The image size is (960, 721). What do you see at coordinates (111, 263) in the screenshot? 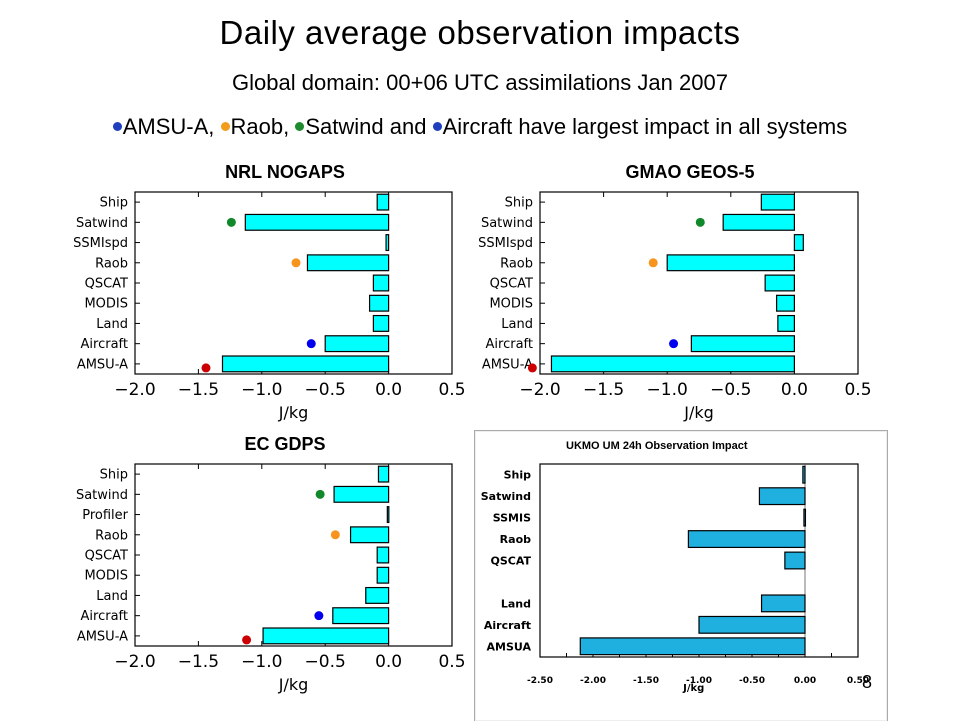
I see `category-label: Raob` at bounding box center [111, 263].